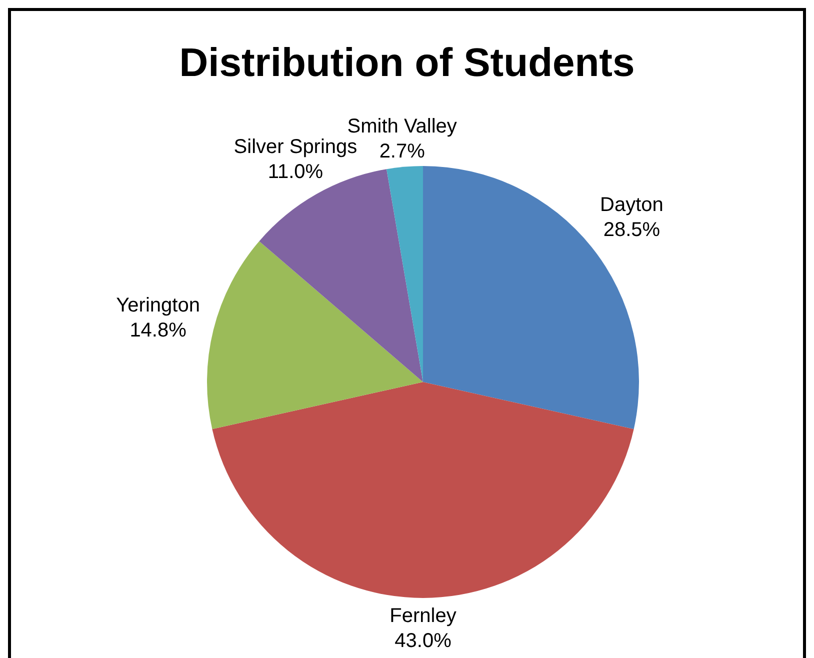 The image size is (814, 658). Describe the element at coordinates (423, 616) in the screenshot. I see `slice-label: Fernley` at that location.